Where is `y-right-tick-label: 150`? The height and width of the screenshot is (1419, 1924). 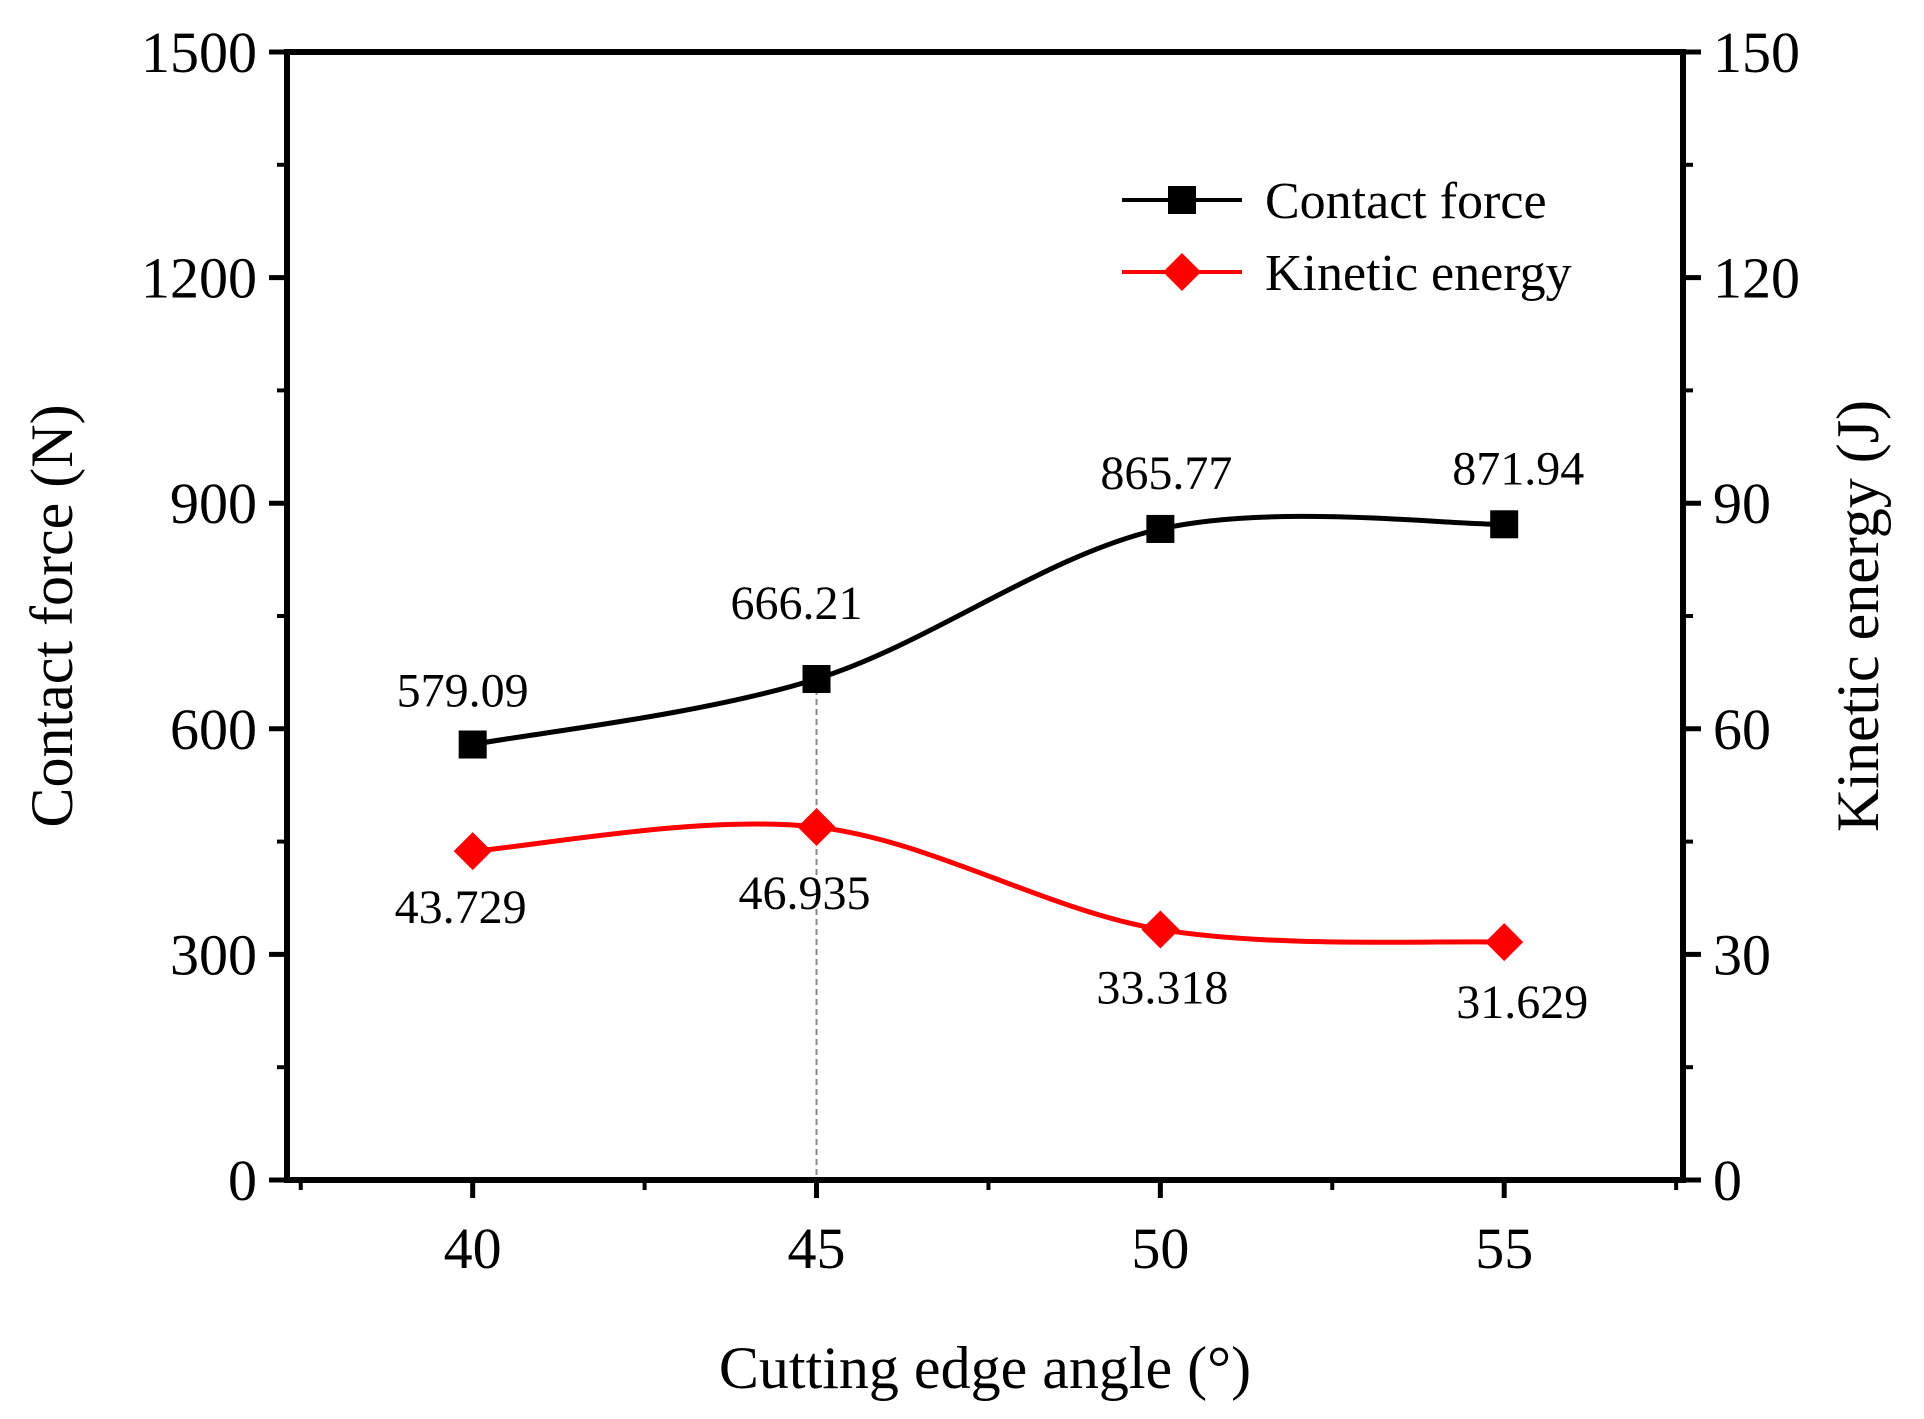
y-right-tick-label: 150 is located at coordinates (1756, 52).